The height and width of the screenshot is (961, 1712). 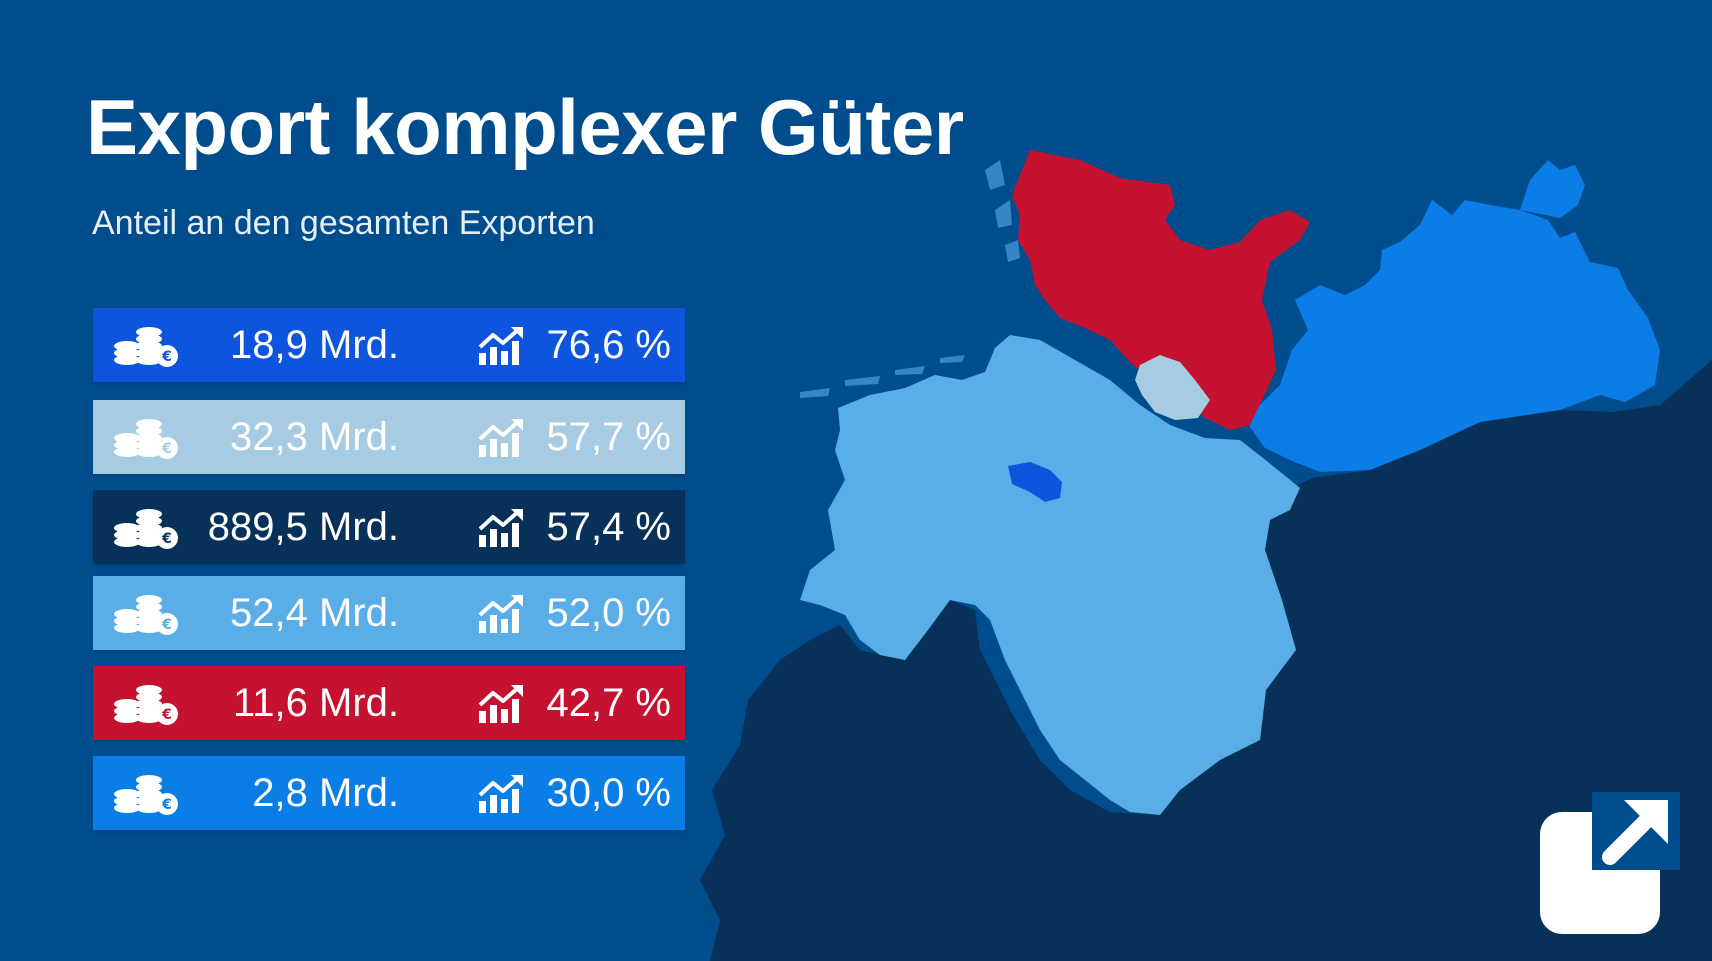 I want to click on export-amount: 2,8 Mrd., so click(x=325, y=793).